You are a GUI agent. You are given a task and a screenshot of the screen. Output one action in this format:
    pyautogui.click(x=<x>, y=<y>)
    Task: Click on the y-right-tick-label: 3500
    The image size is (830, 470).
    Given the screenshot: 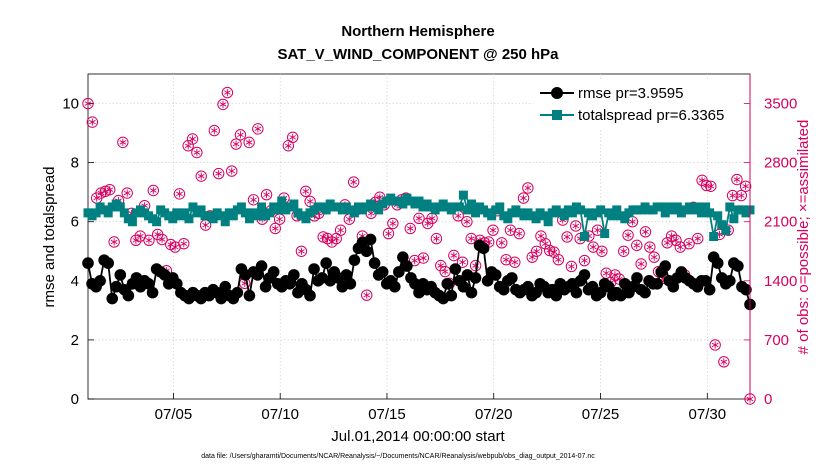 What is the action you would take?
    pyautogui.click(x=780, y=104)
    